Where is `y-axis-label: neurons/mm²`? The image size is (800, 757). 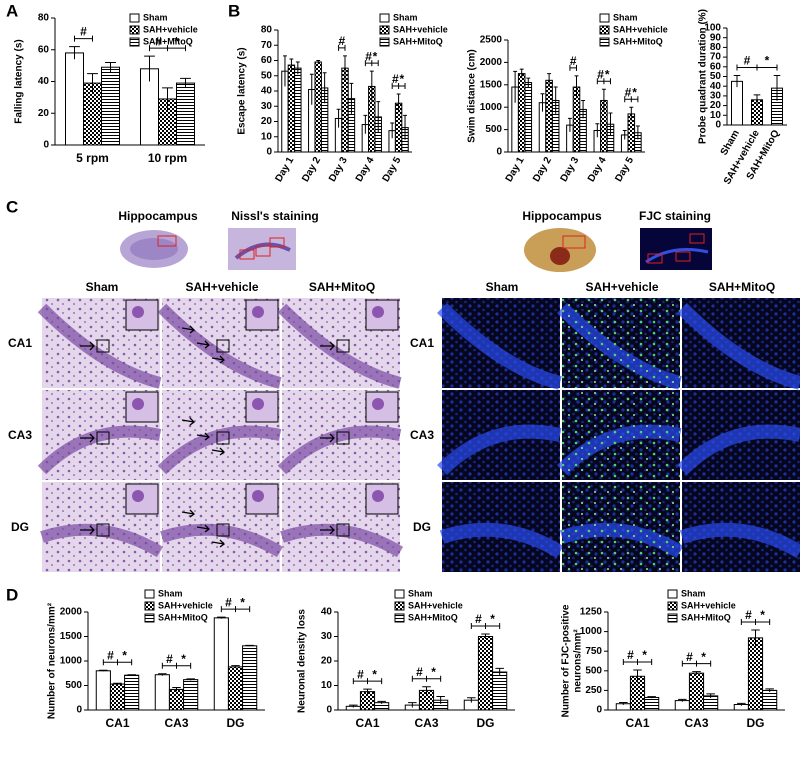 y-axis-label: neurons/mm² is located at coordinates (578, 661).